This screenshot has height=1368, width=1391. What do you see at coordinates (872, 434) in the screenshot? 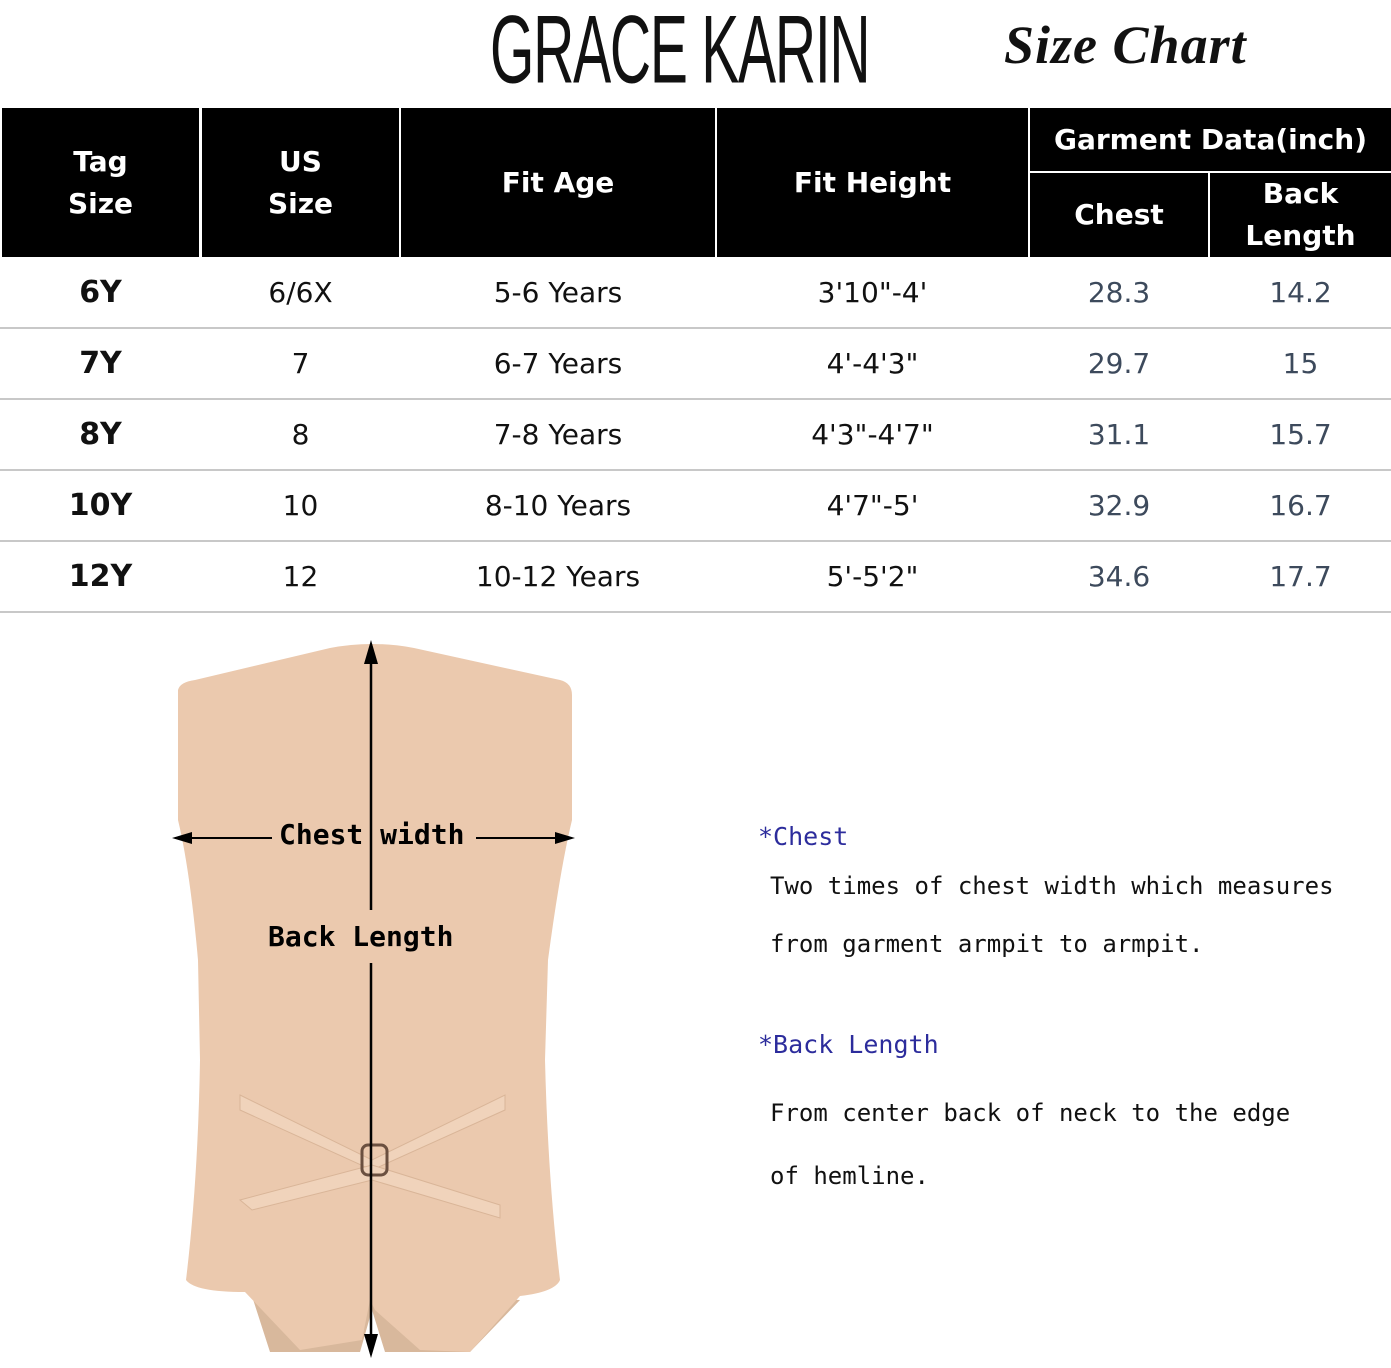
I see `cell-height: 4'3"-4'7"` at bounding box center [872, 434].